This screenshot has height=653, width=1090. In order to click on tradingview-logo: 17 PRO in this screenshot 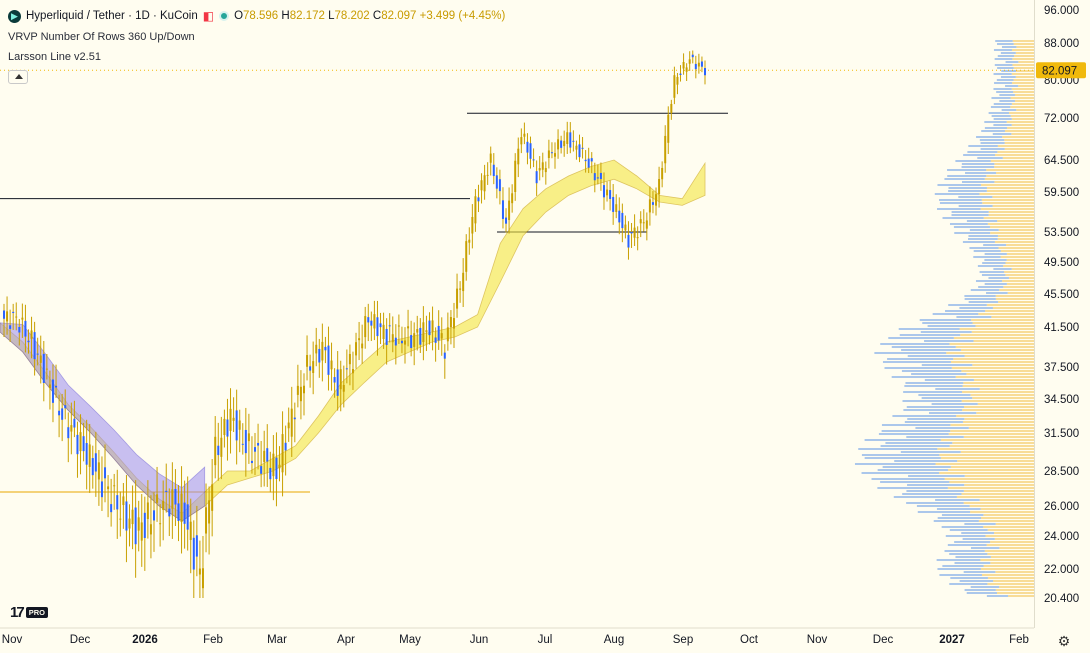, I will do `click(29, 612)`.